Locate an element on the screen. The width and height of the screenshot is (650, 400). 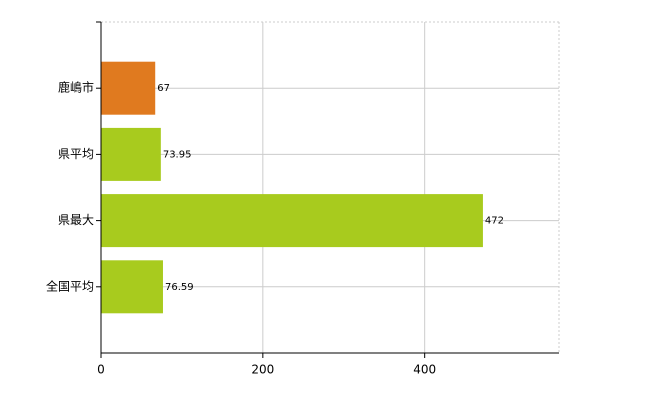
value-label: 76.59 is located at coordinates (179, 287).